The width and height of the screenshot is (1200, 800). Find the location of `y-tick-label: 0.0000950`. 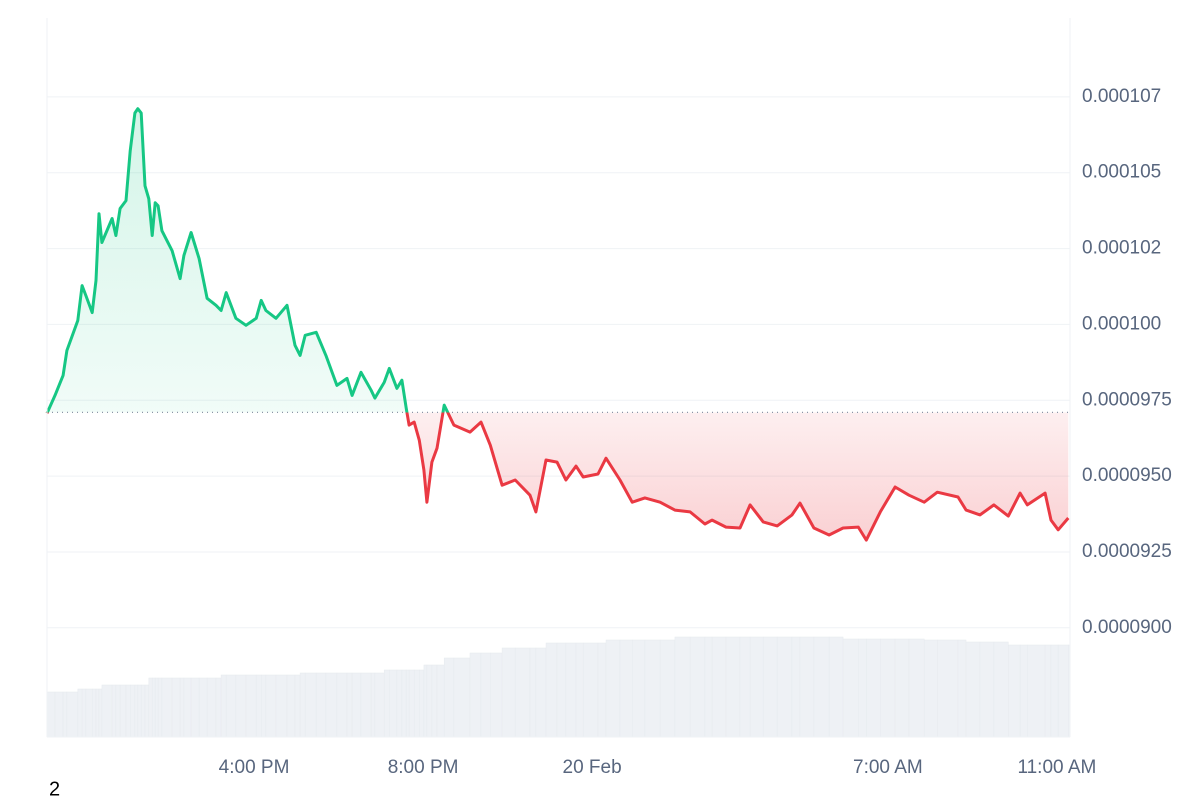

y-tick-label: 0.0000950 is located at coordinates (1127, 475).